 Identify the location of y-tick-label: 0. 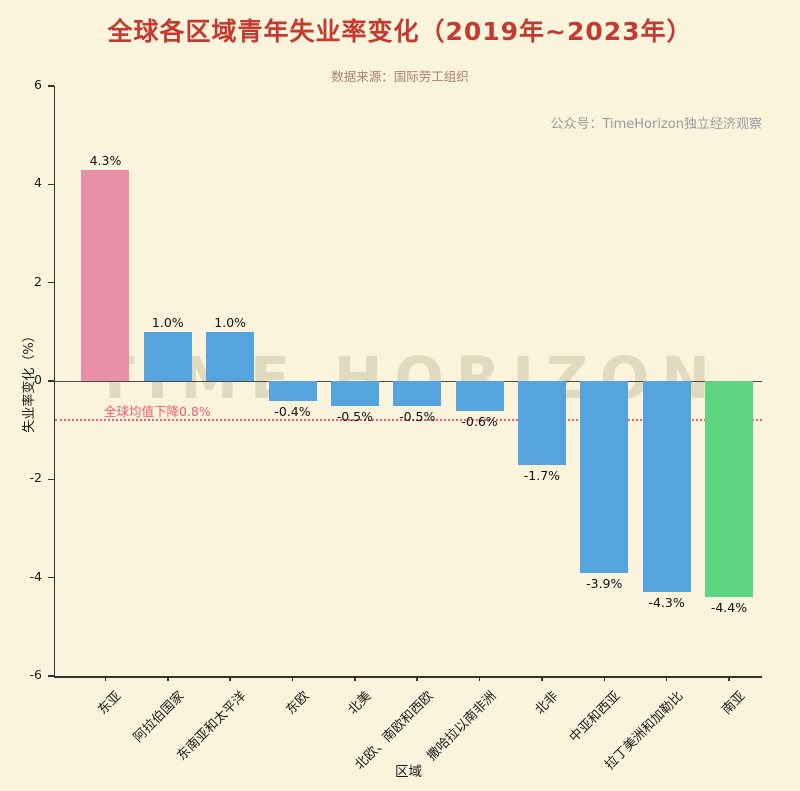
(38, 379).